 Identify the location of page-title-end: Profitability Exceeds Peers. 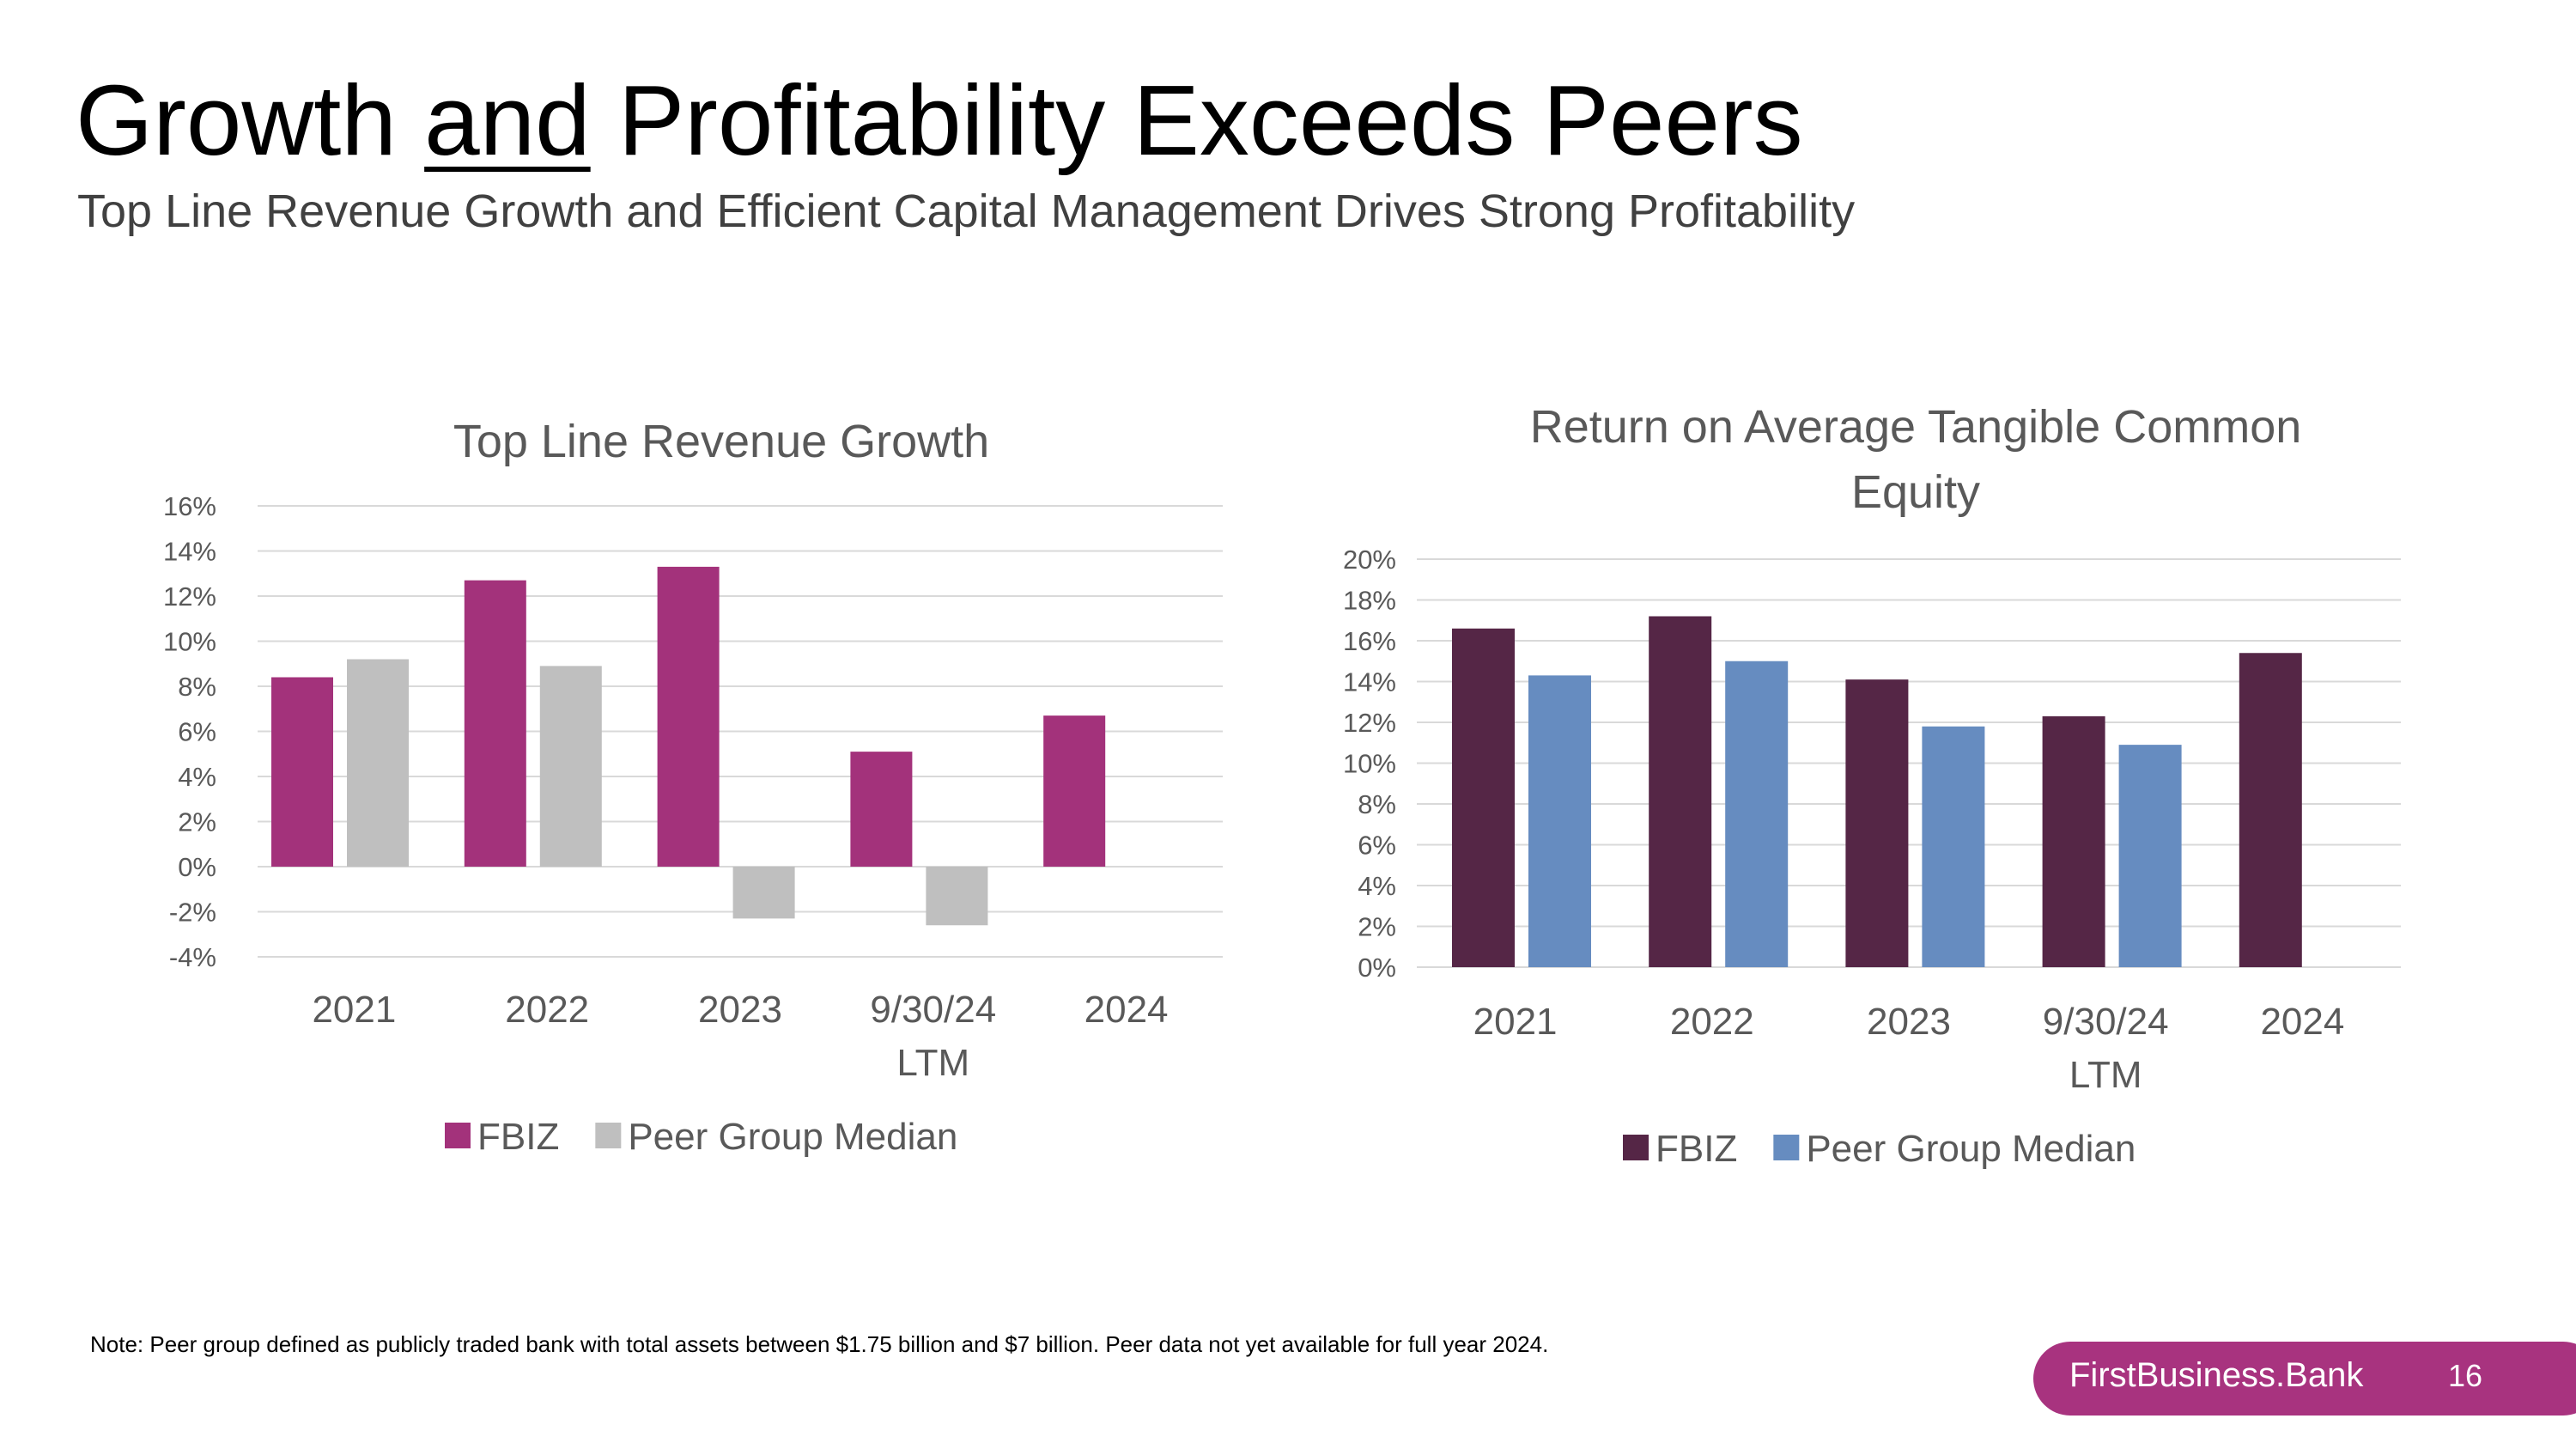
(1210, 120).